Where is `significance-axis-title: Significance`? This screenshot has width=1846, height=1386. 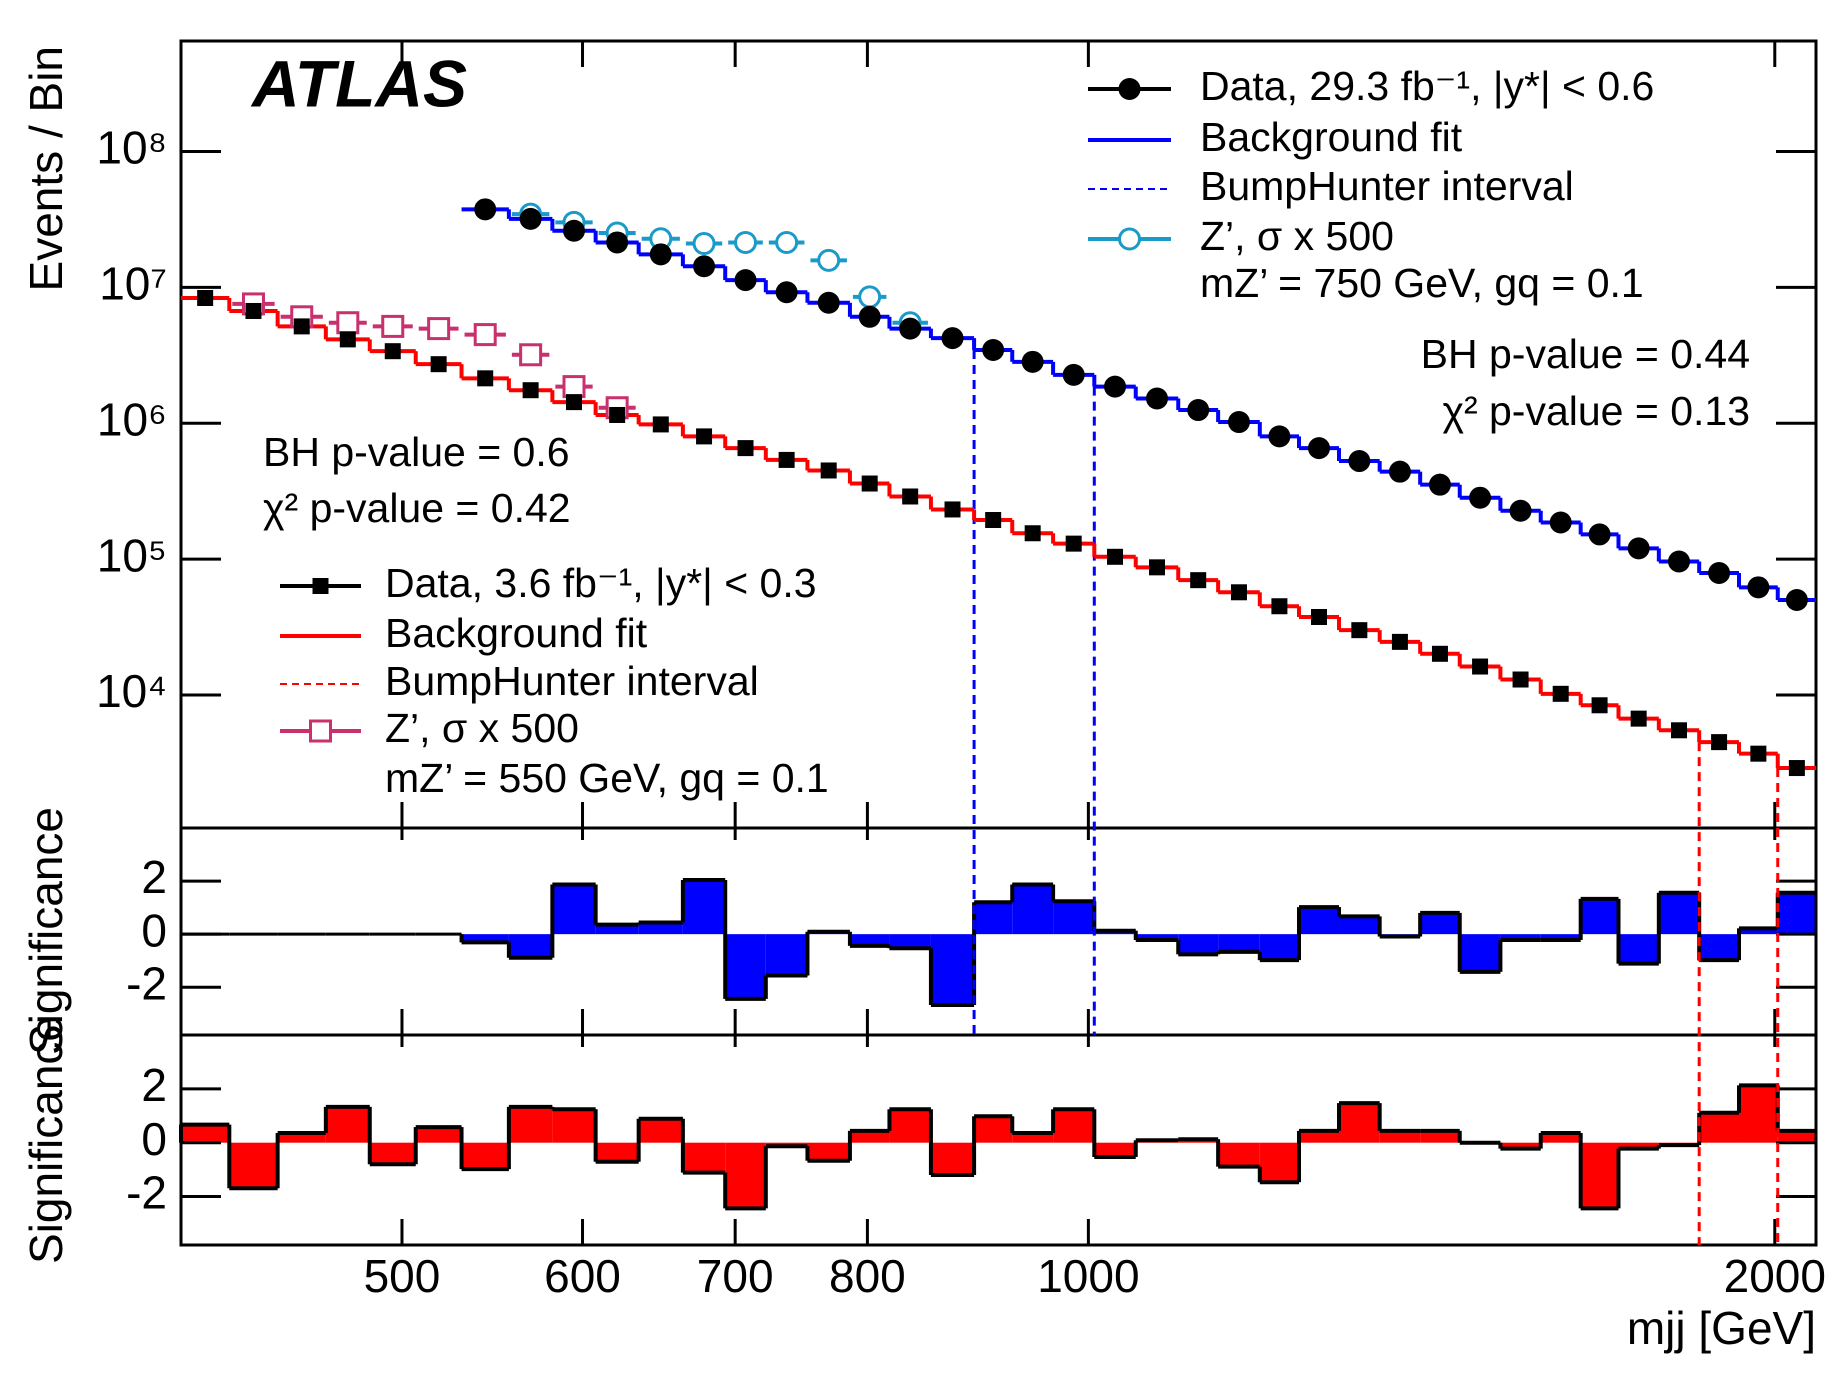
significance-axis-title: Significance is located at coordinates (46, 931).